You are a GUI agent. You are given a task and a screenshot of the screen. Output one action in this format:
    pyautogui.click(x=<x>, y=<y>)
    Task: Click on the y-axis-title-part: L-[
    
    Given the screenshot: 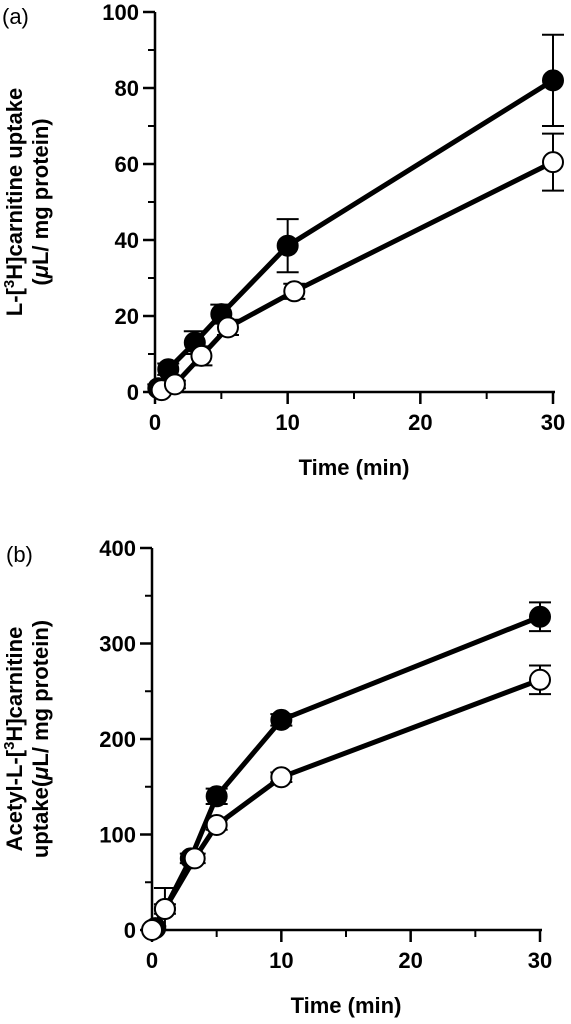 What is the action you would take?
    pyautogui.click(x=14, y=301)
    